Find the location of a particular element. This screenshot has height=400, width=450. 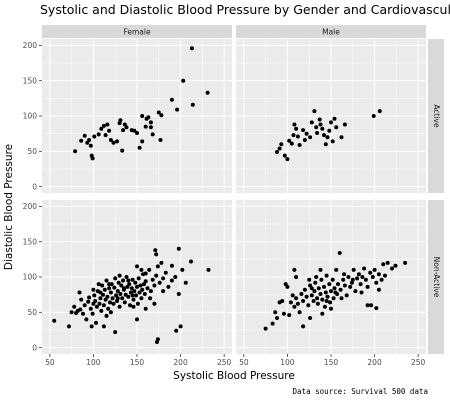

column-strip-label: Female is located at coordinates (137, 32).